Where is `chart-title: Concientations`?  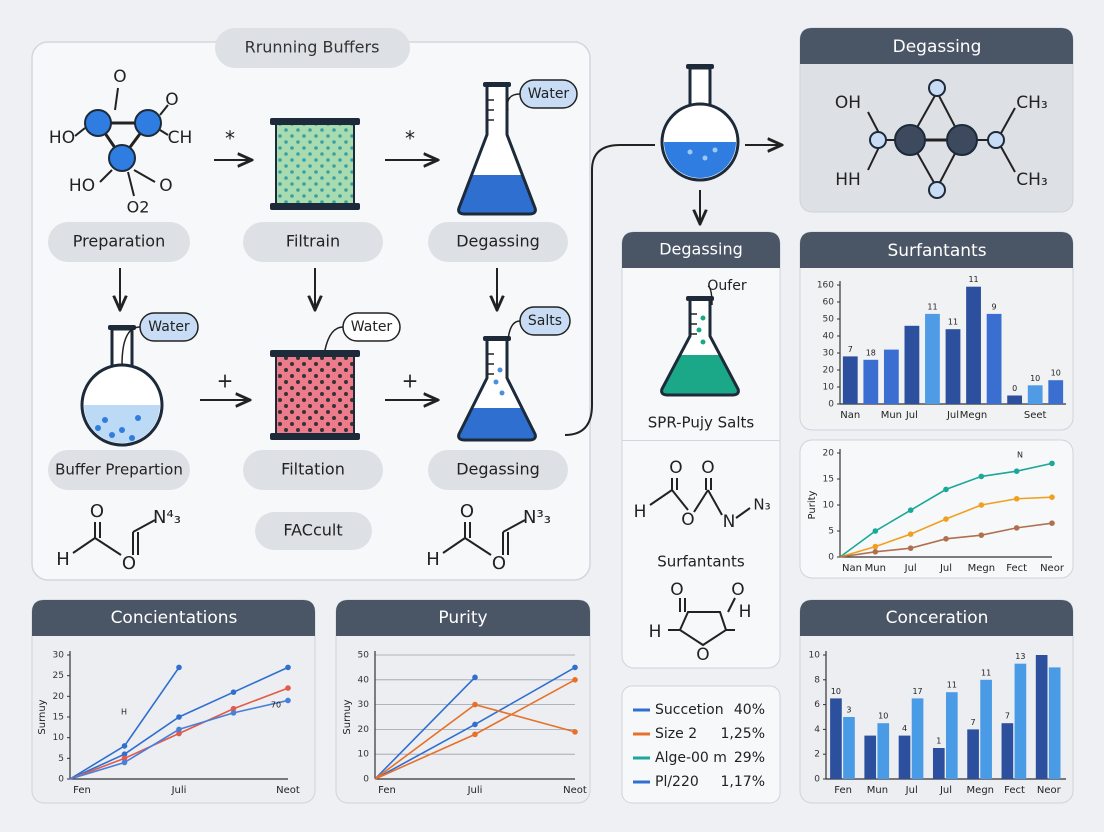
chart-title: Concientations is located at coordinates (174, 618).